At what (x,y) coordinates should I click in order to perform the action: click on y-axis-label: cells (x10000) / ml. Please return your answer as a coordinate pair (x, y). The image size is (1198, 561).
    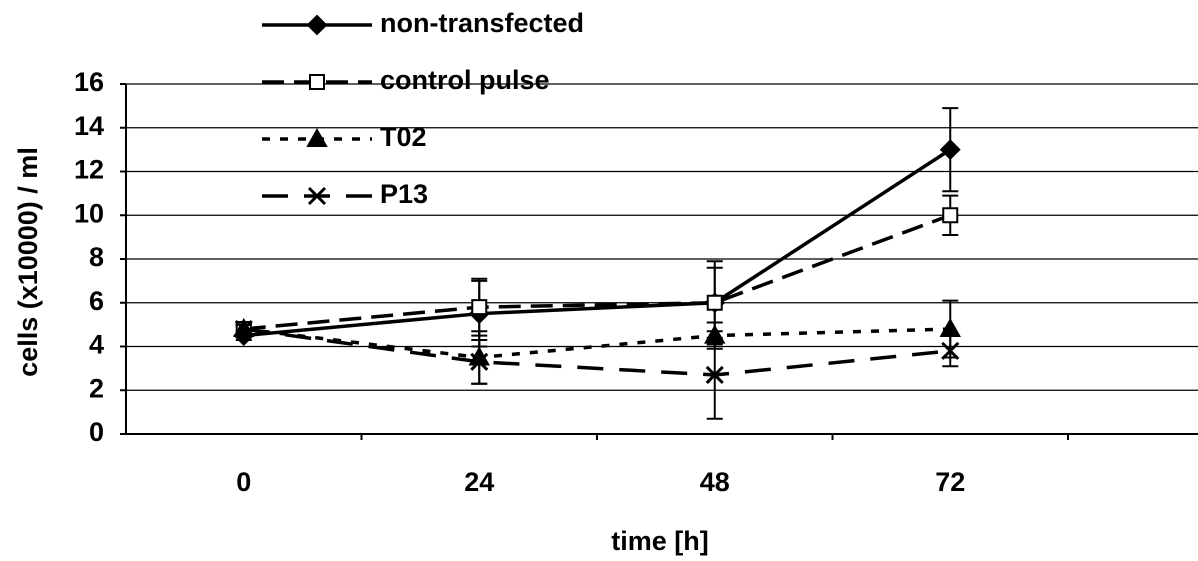
    Looking at the image, I should click on (28, 262).